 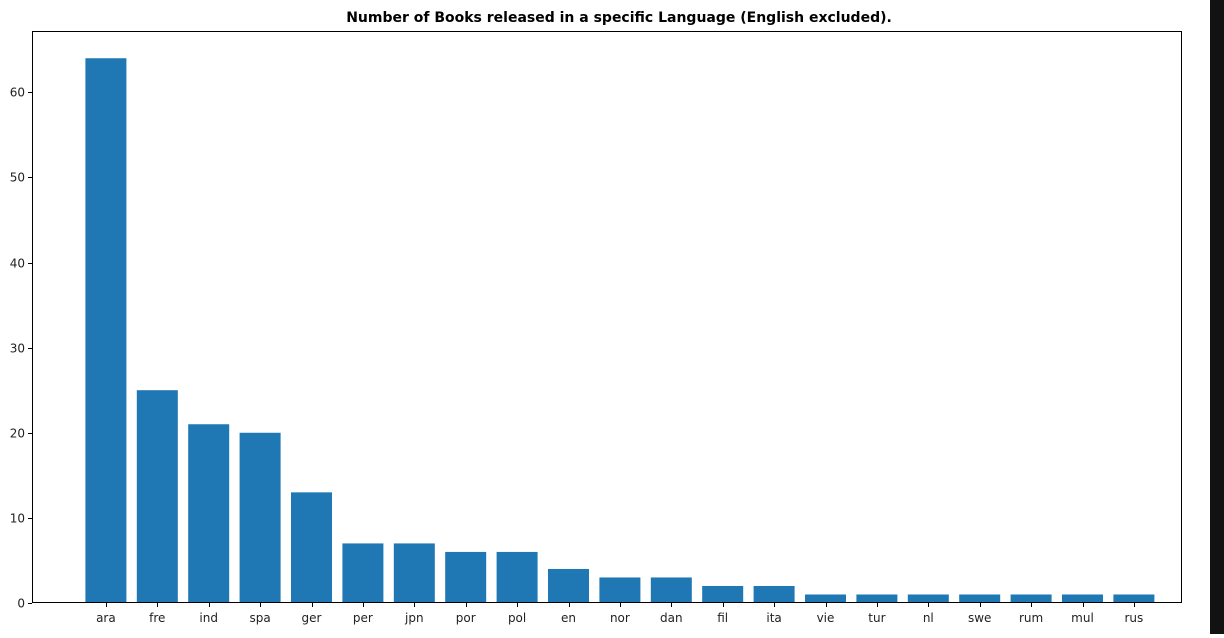 I want to click on x-tick-label: spa, so click(x=259, y=618).